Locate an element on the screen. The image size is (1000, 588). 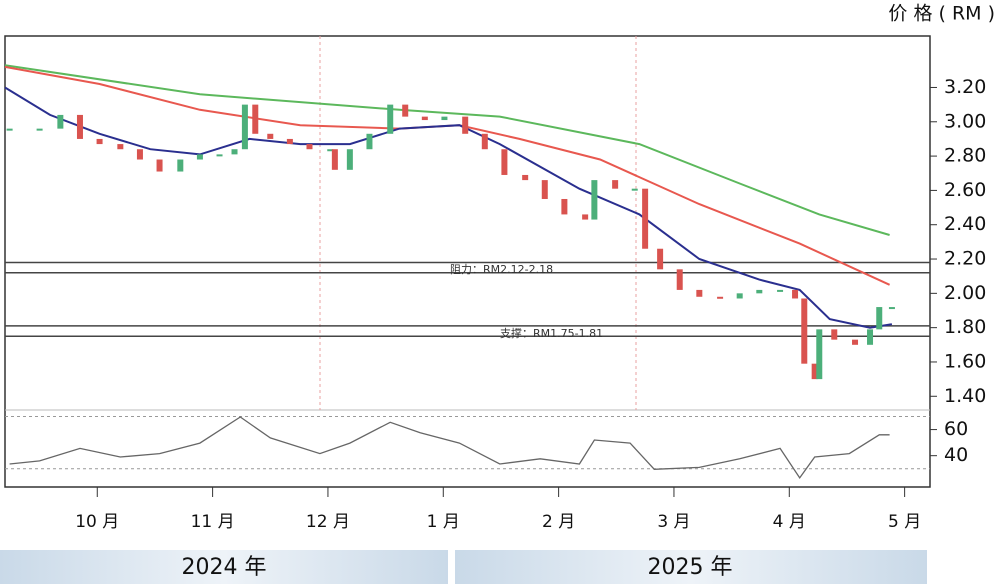
x-tick-label: 12 月 is located at coordinates (328, 522).